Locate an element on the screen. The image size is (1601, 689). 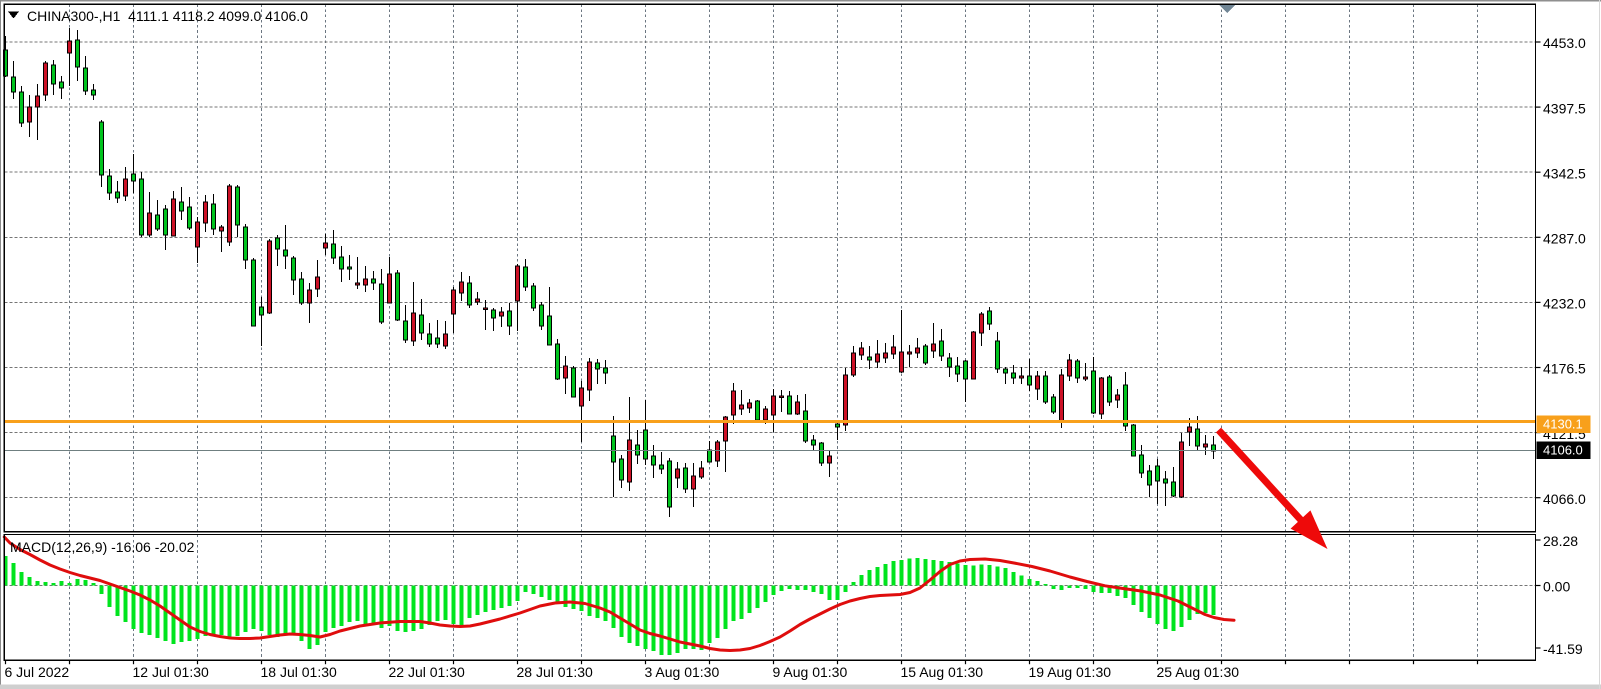
svg-text: 4066.0 is located at coordinates (1564, 499).